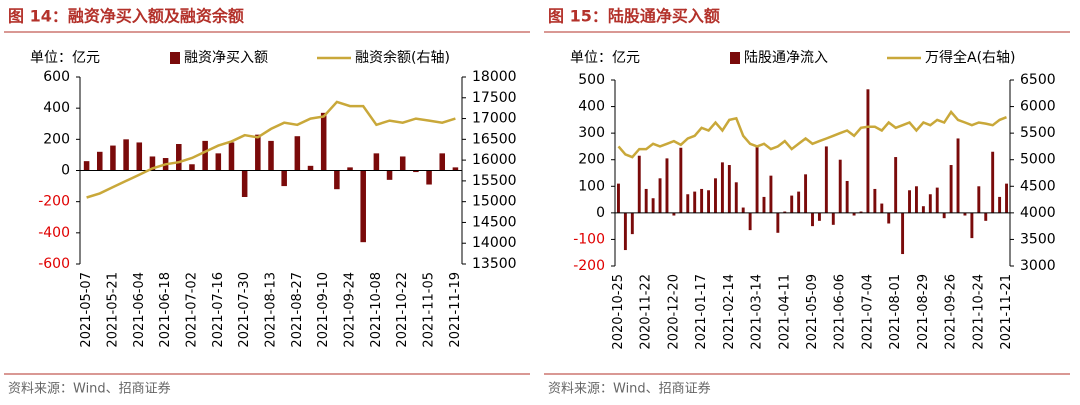 Image resolution: width=1080 pixels, height=405 pixels. Describe the element at coordinates (786, 58) in the screenshot. I see `legend-label: 陆股通净流入` at that location.